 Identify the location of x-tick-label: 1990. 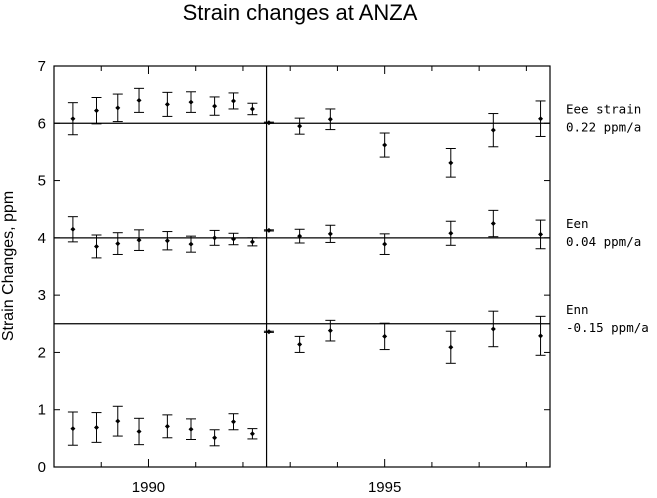
(148, 487).